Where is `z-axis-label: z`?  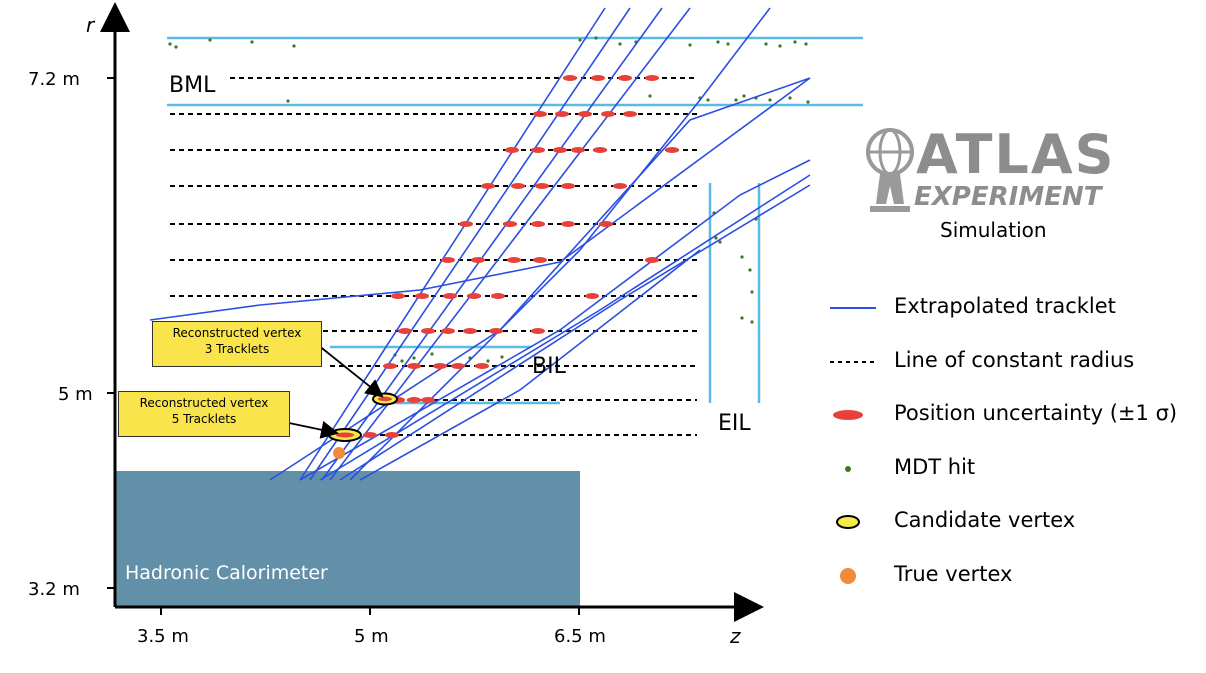 z-axis-label: z is located at coordinates (735, 636).